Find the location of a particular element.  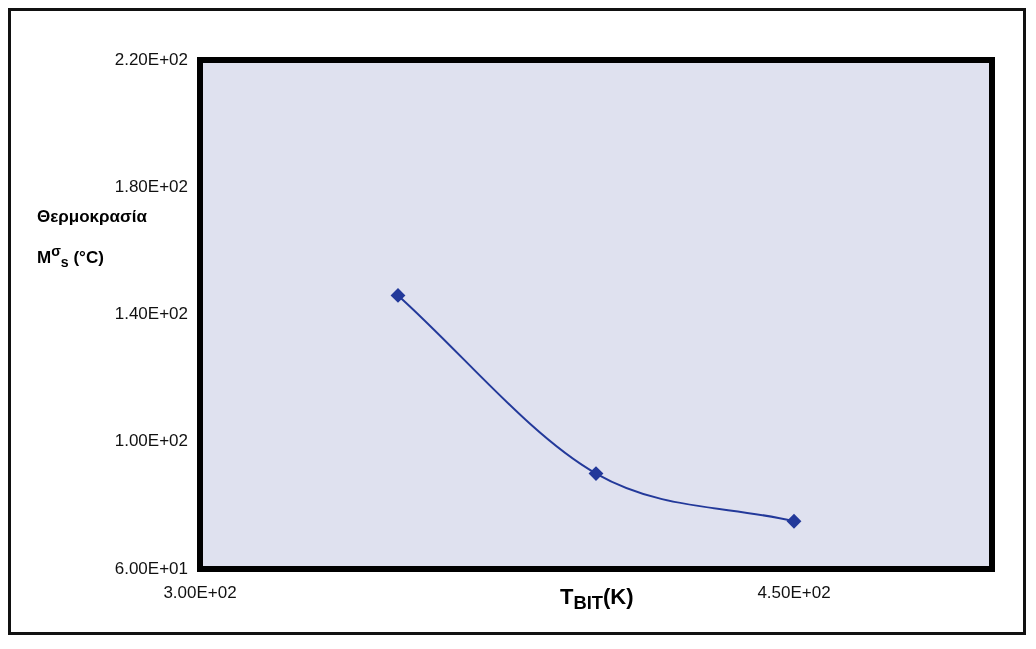

x-axis-title: T$_{BIT}$(K) is located at coordinates (597, 599).